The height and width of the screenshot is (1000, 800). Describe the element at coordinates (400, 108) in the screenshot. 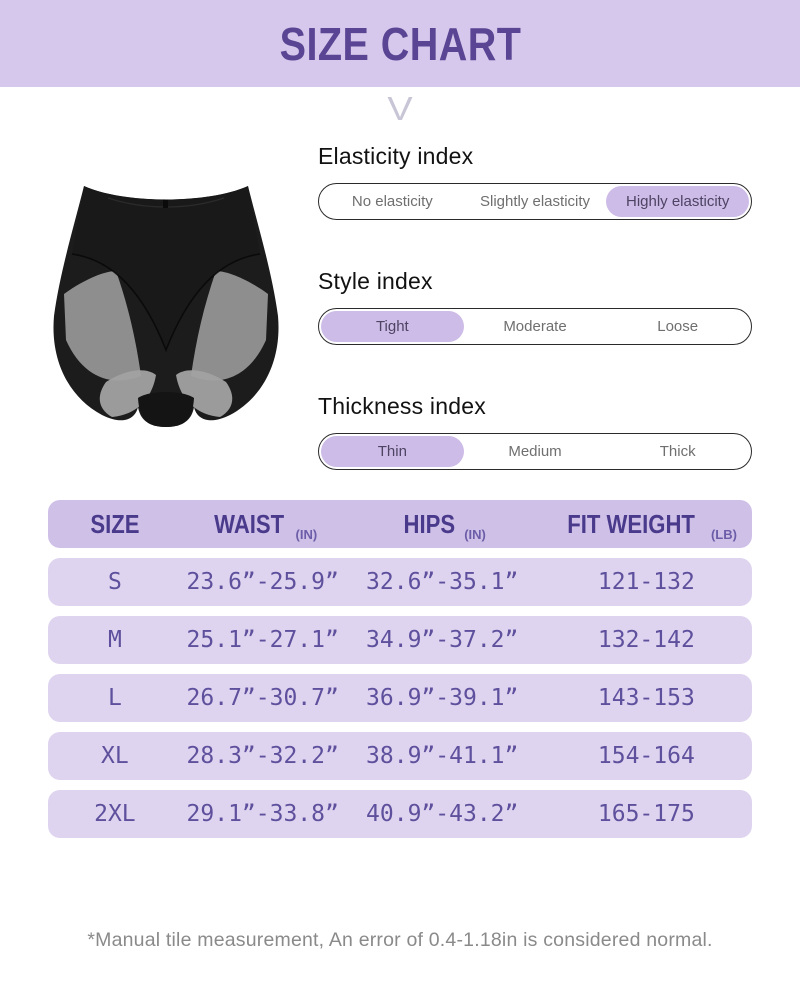

I see `chevron-down-icon: V` at that location.